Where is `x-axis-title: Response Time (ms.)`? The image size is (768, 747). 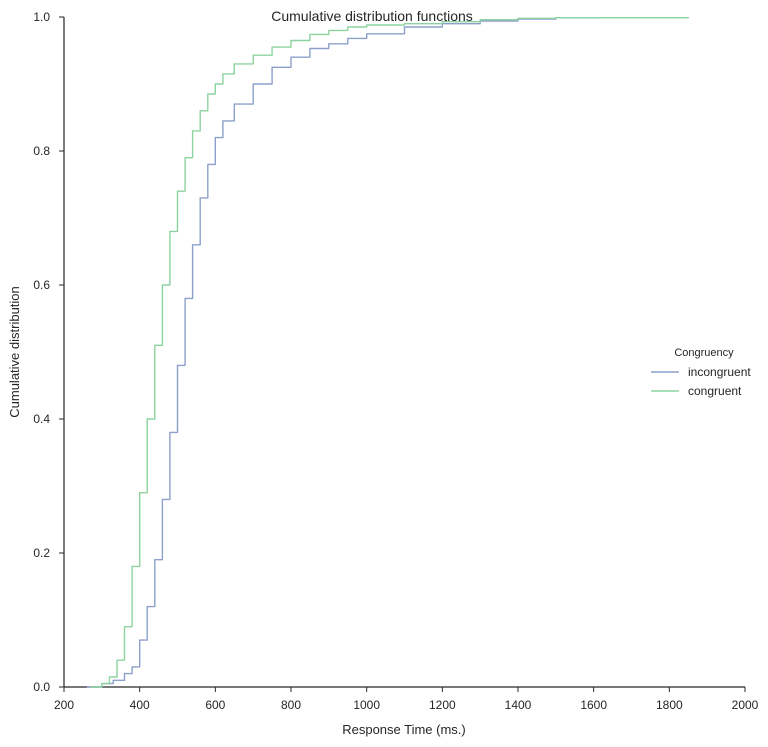 x-axis-title: Response Time (ms.) is located at coordinates (404, 729).